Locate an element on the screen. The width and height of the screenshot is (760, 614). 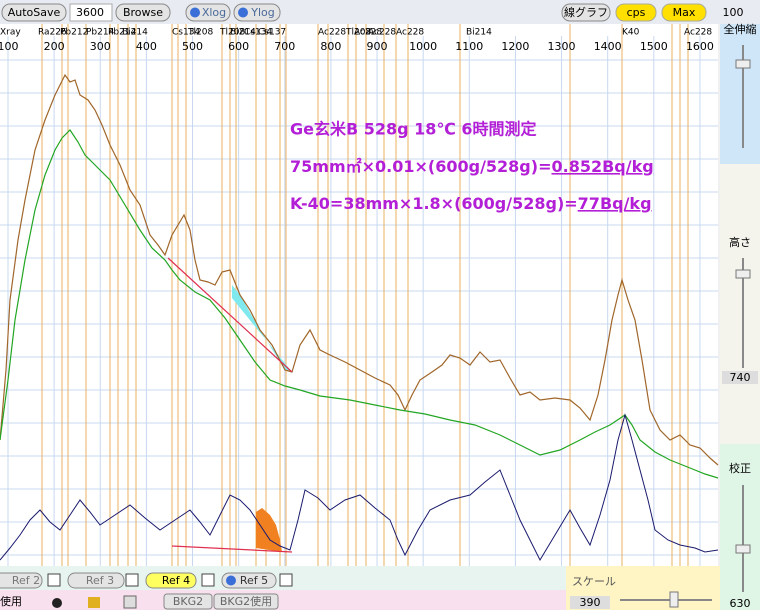
xlog-button: Xlog is located at coordinates (208, 12).